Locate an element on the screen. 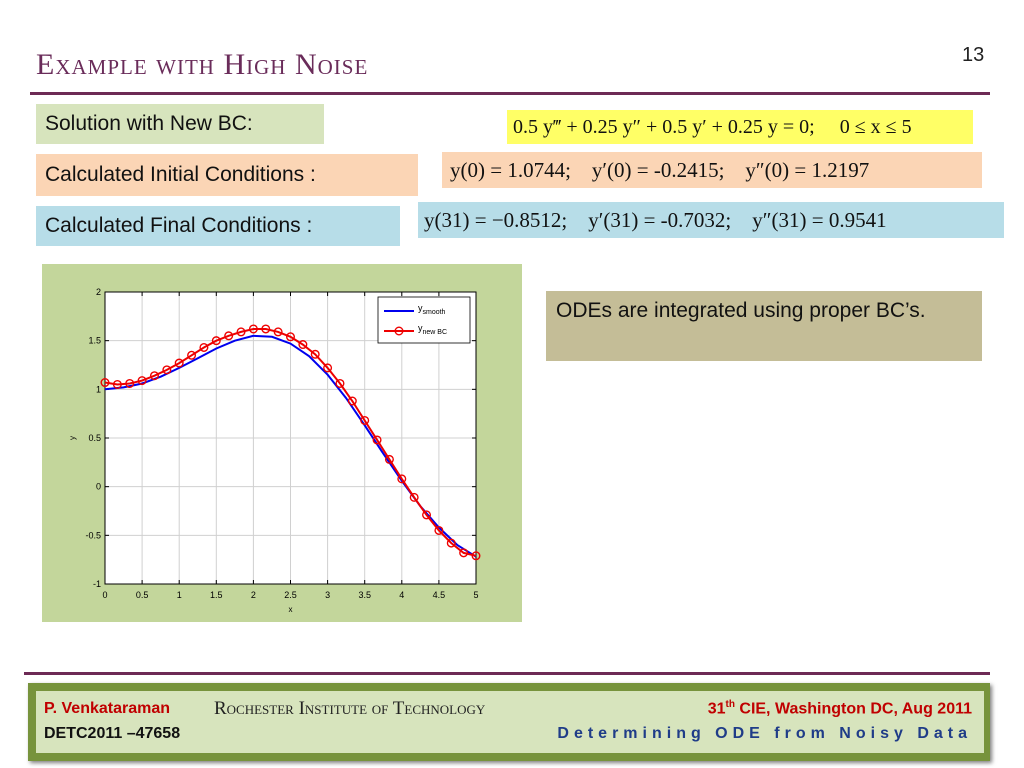 The height and width of the screenshot is (768, 1024). legend-entry-subscript: new BC is located at coordinates (435, 332).